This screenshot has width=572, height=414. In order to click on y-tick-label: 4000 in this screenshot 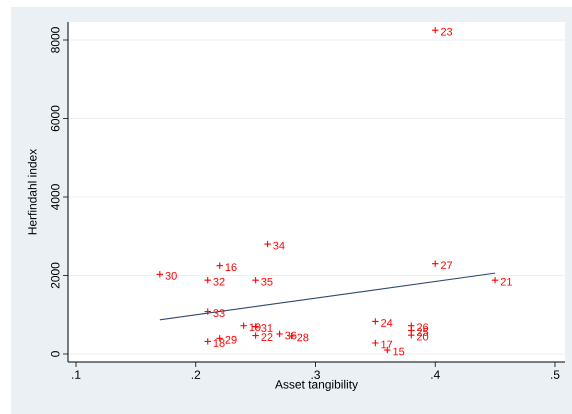, I will do `click(55, 197)`.